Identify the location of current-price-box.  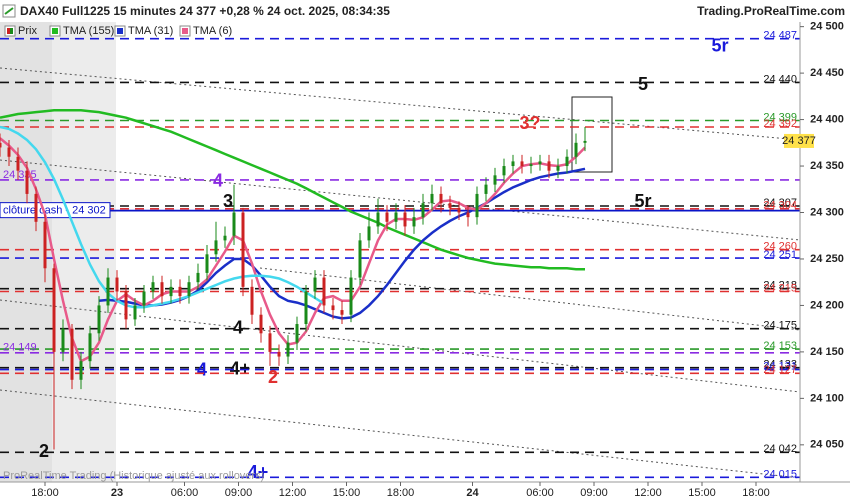
(799, 140).